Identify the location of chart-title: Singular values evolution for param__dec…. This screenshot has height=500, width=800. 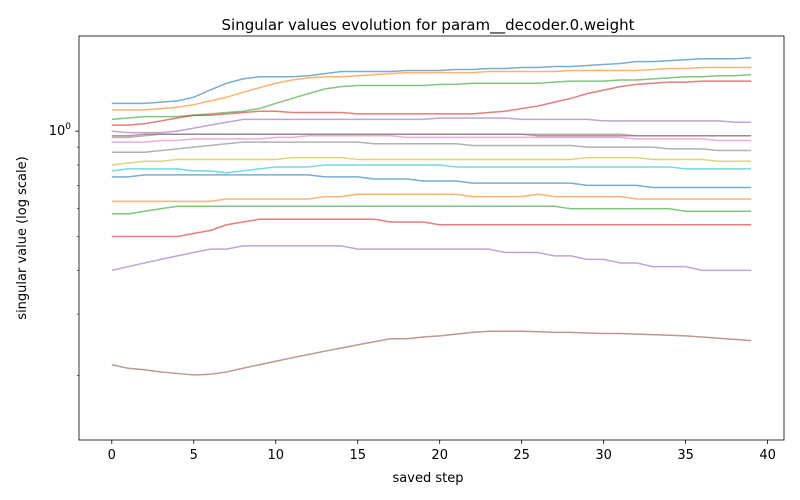
(428, 25).